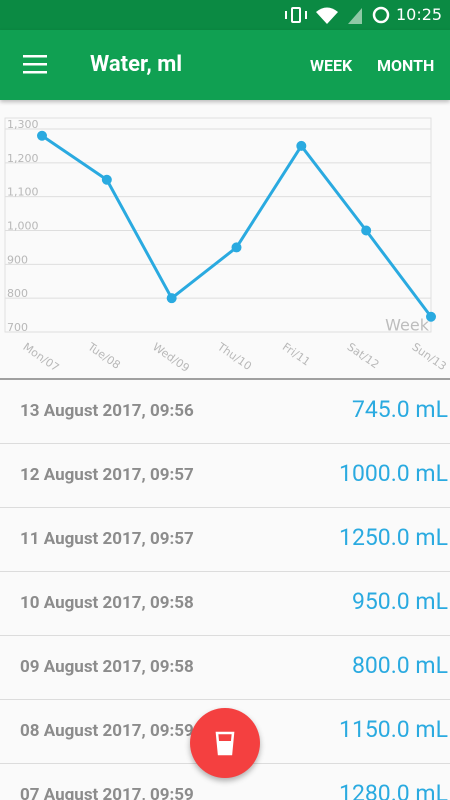  Describe the element at coordinates (419, 14) in the screenshot. I see `clock: 10:25` at that location.